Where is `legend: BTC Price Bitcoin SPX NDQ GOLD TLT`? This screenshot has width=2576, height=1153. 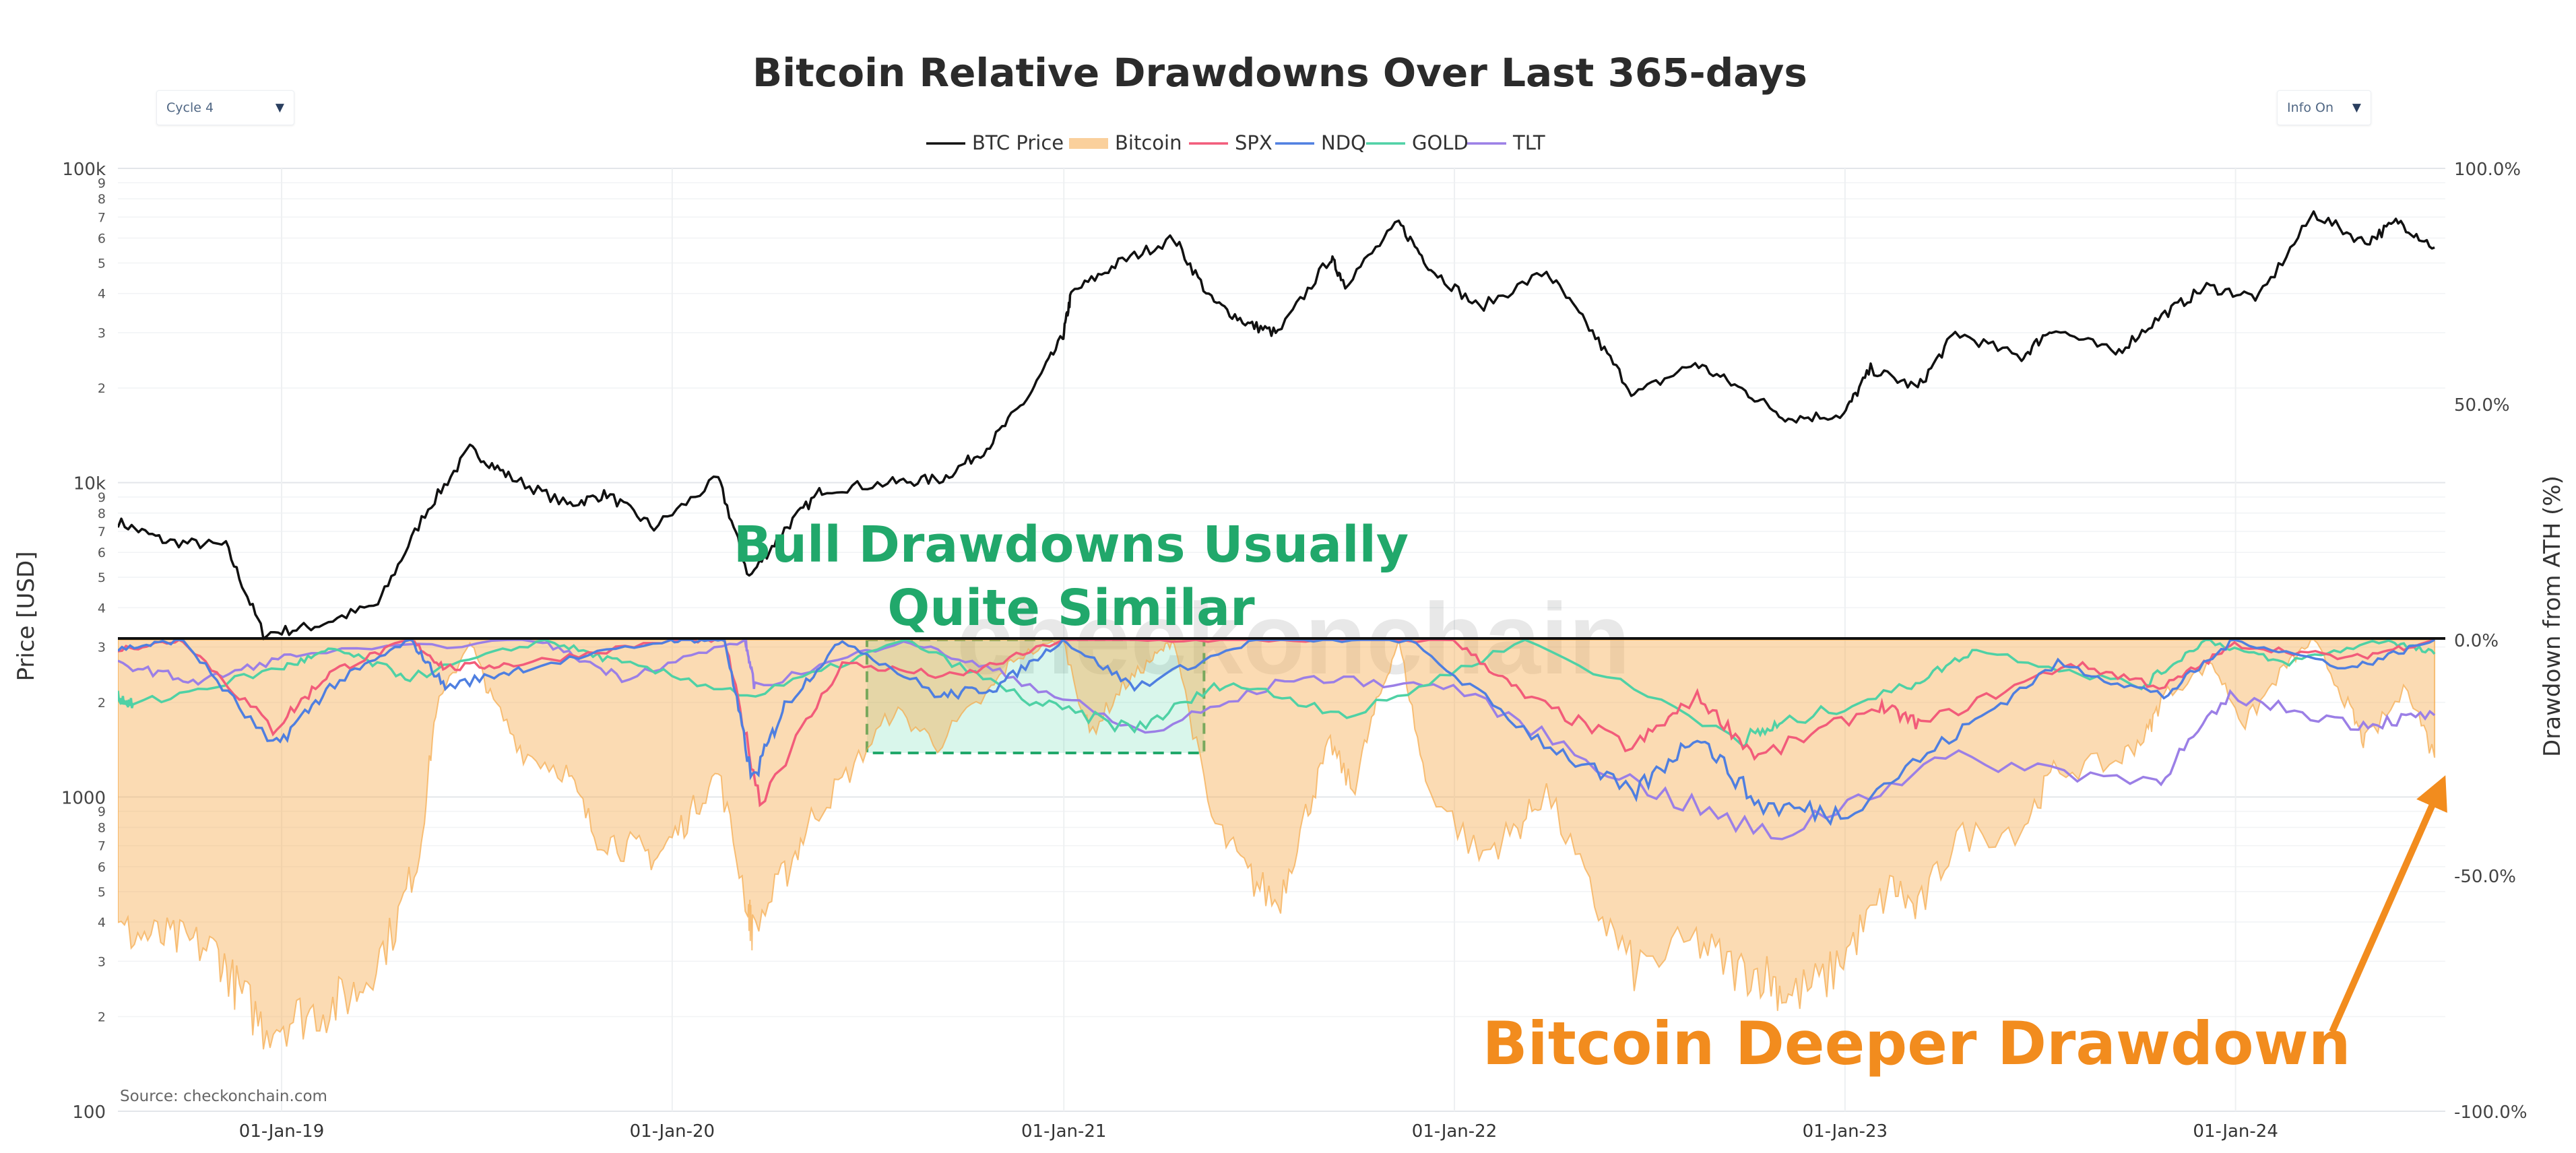
legend: BTC Price Bitcoin SPX NDQ GOLD TLT is located at coordinates (1236, 142).